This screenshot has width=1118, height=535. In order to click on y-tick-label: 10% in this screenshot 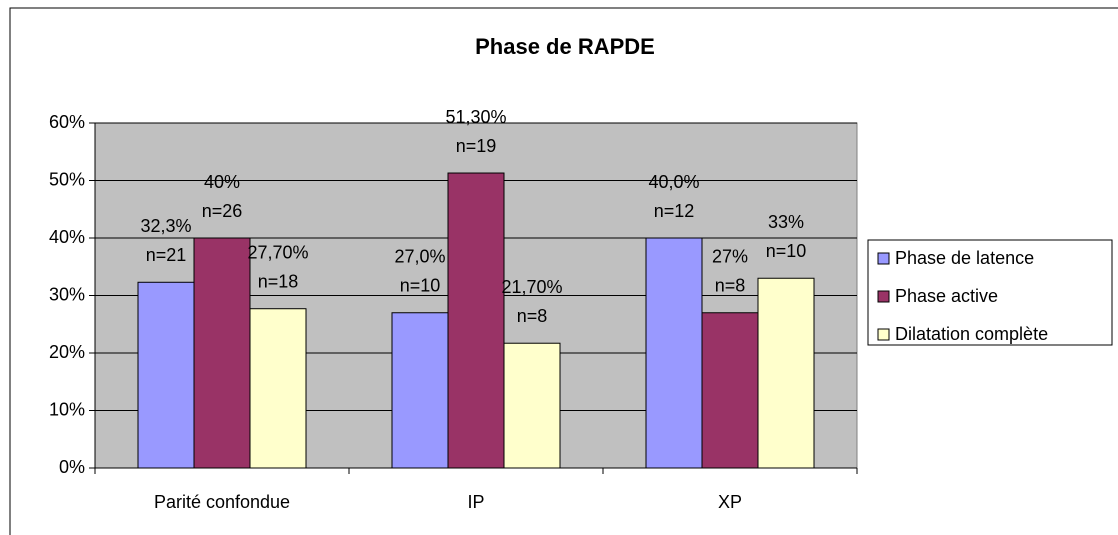, I will do `click(67, 409)`.